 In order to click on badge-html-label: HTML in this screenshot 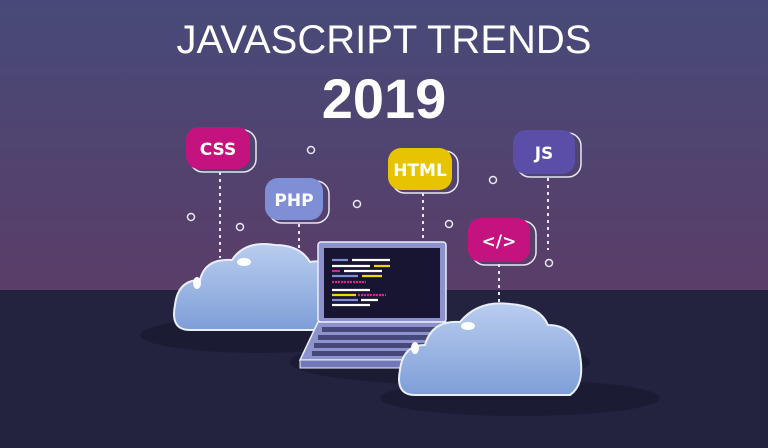, I will do `click(420, 171)`.